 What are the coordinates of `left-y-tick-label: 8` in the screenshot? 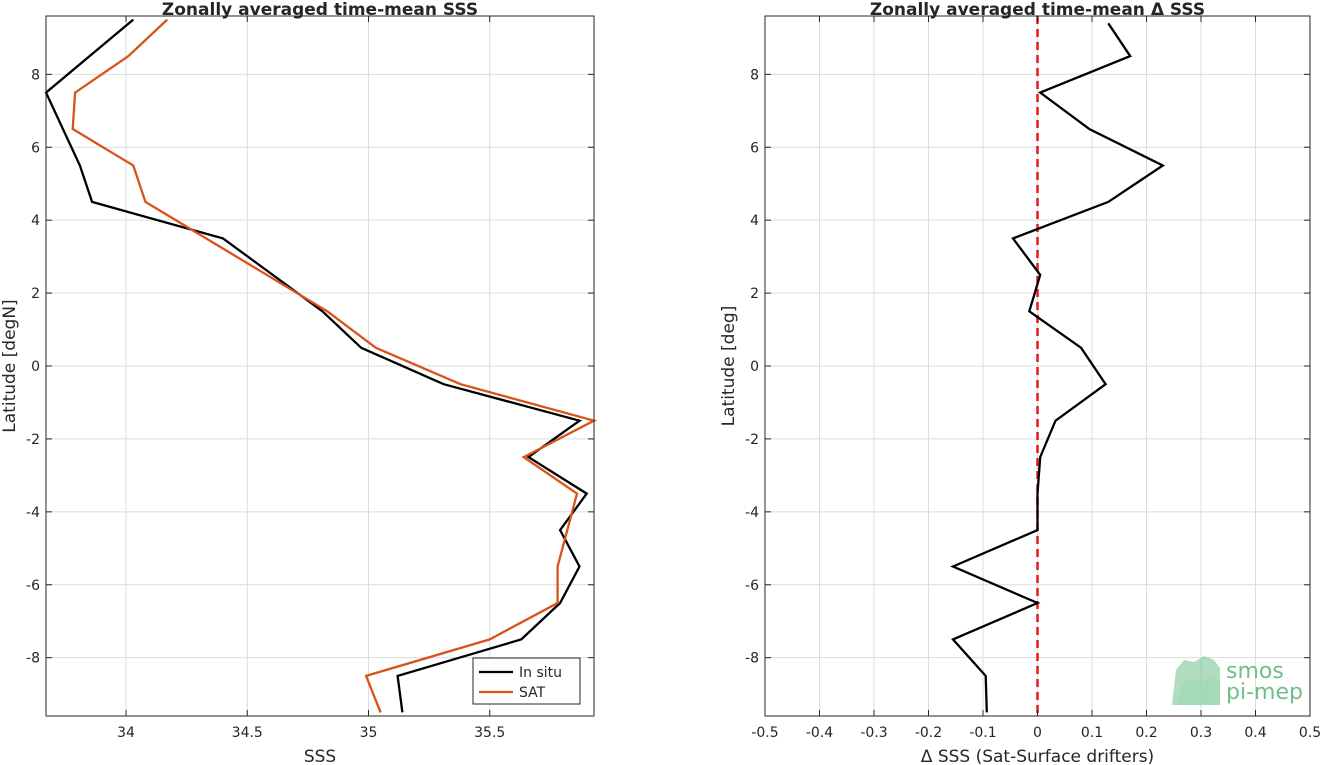 It's located at (35, 75).